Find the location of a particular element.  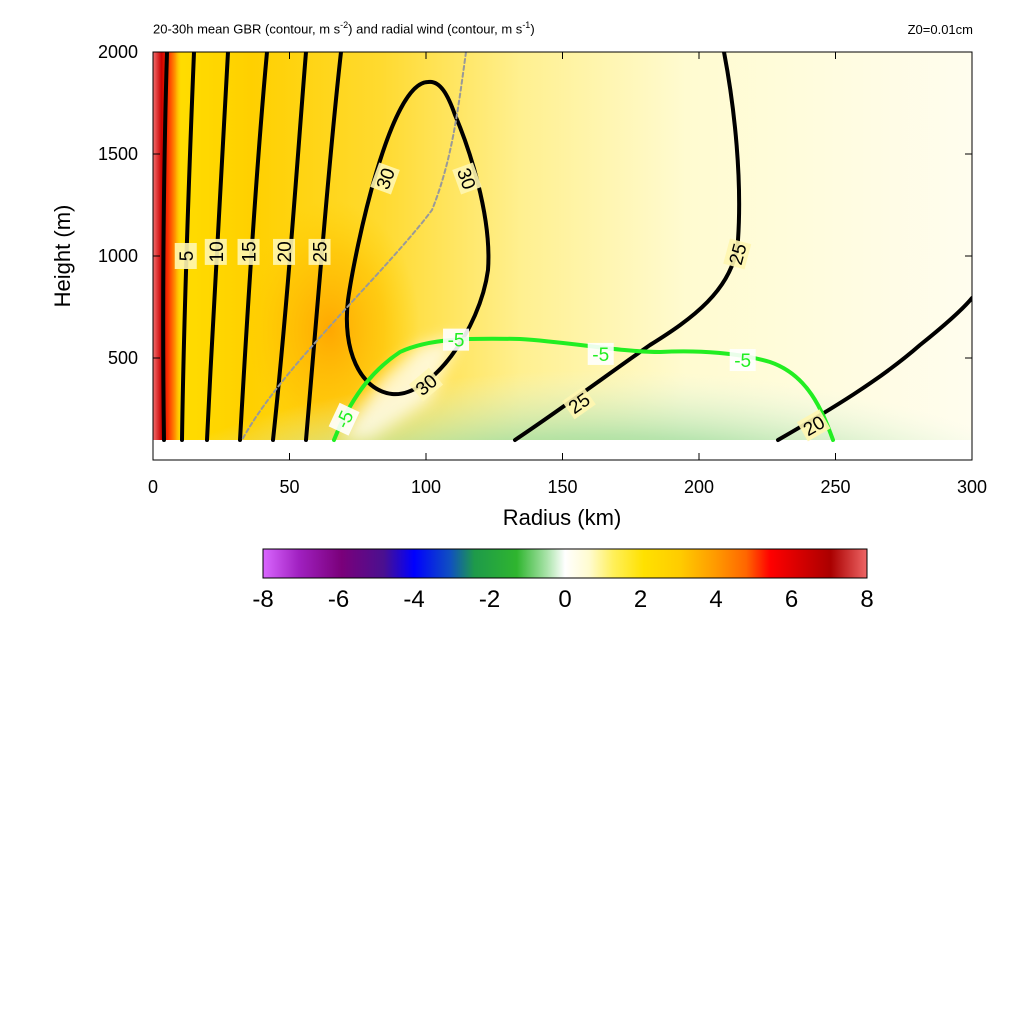

colorbar-tick-label: 0 is located at coordinates (564, 599).